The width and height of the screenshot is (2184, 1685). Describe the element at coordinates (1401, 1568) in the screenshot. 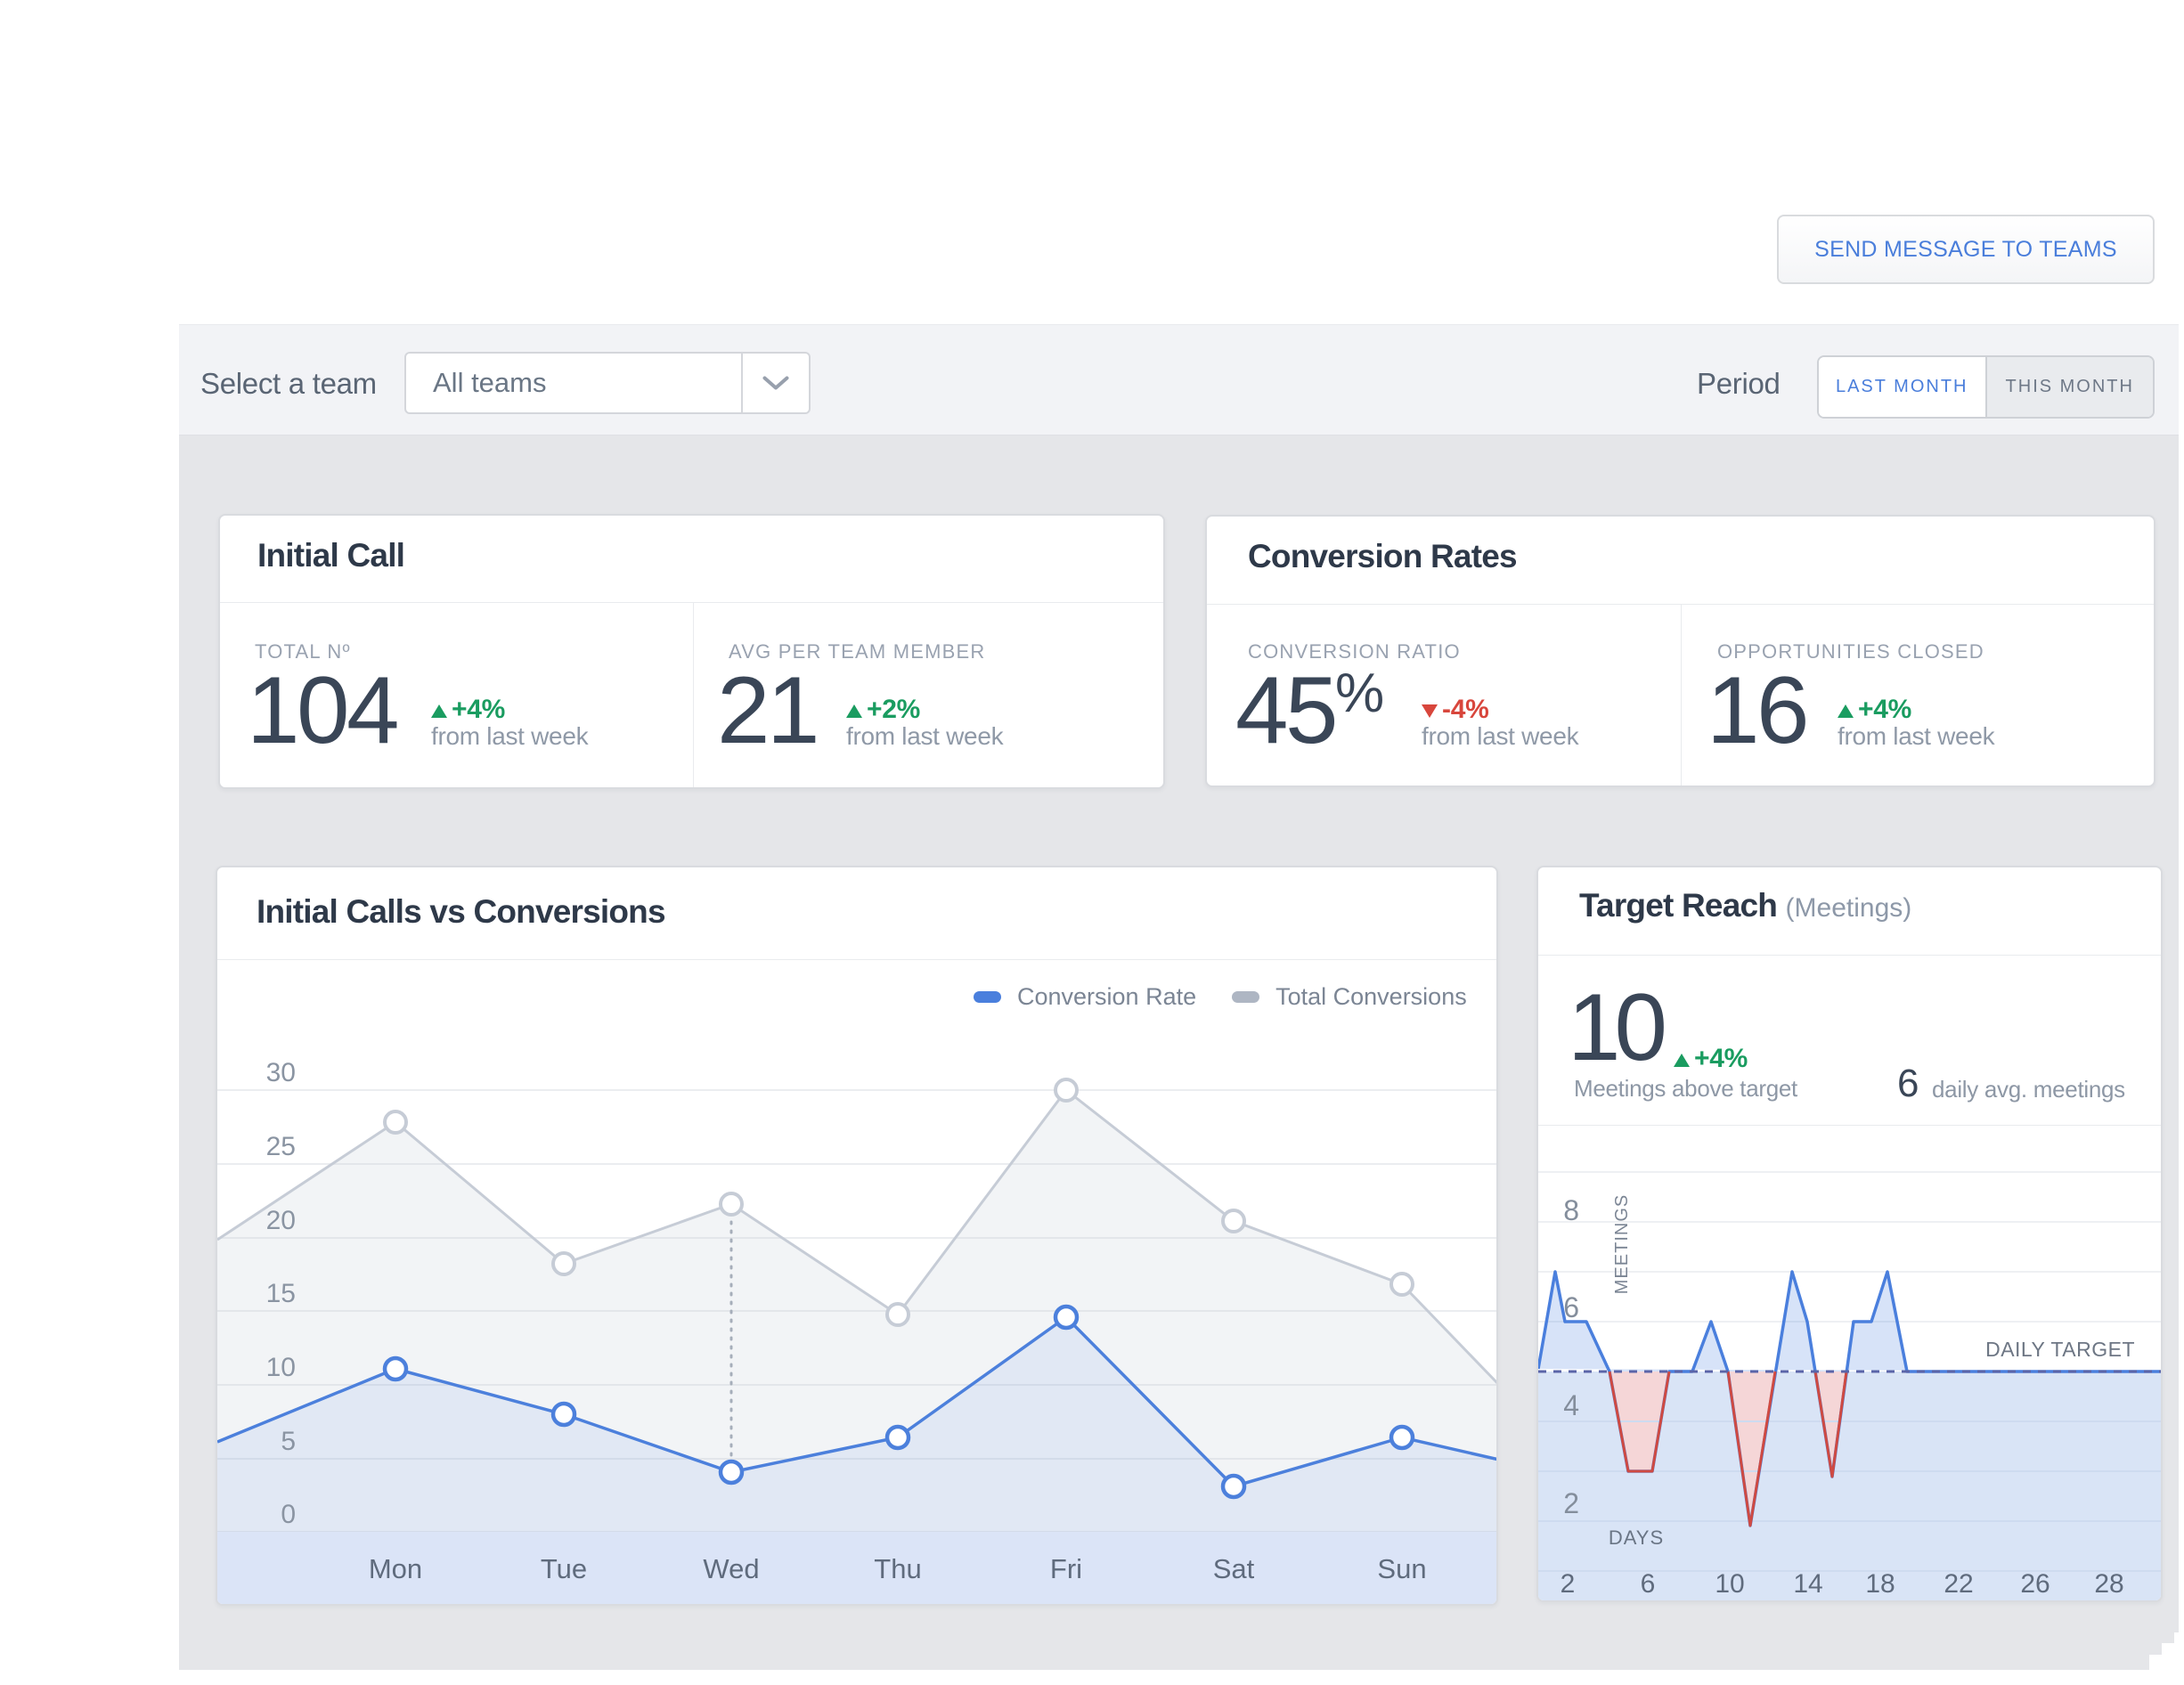

I see `svg-text: Sun` at that location.